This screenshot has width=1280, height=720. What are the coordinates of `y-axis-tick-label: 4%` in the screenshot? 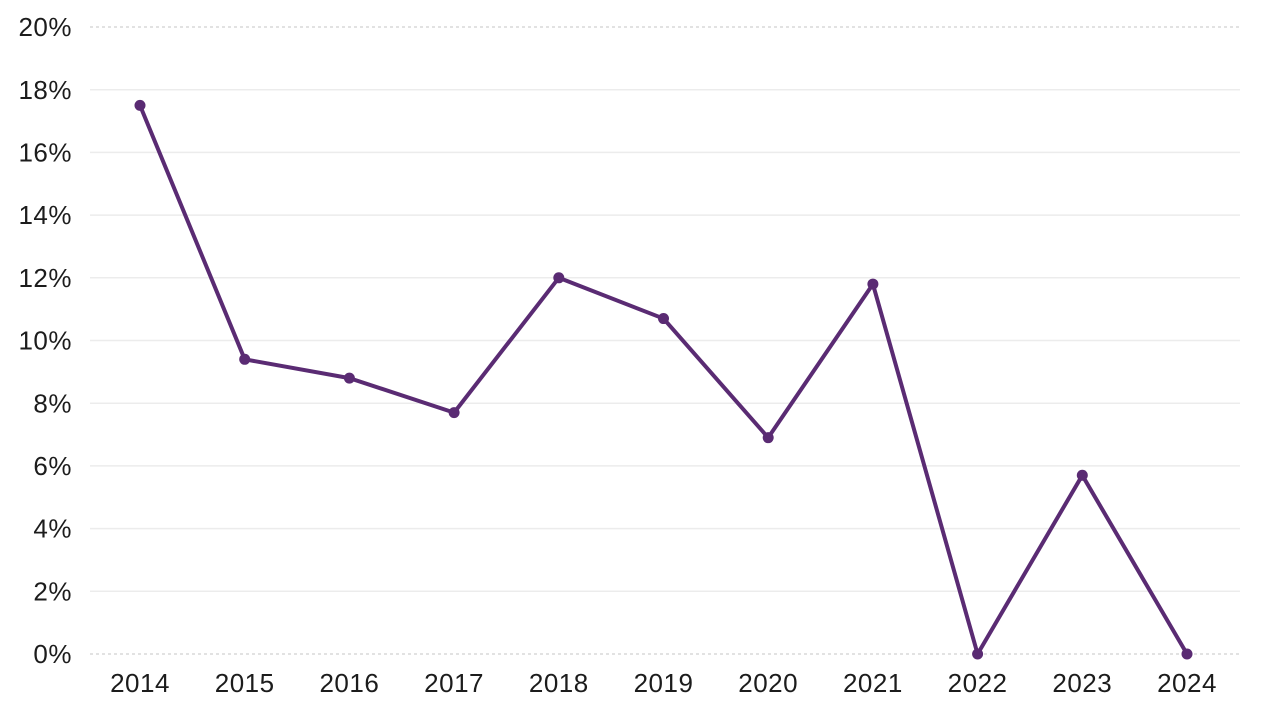 It's located at (52, 529).